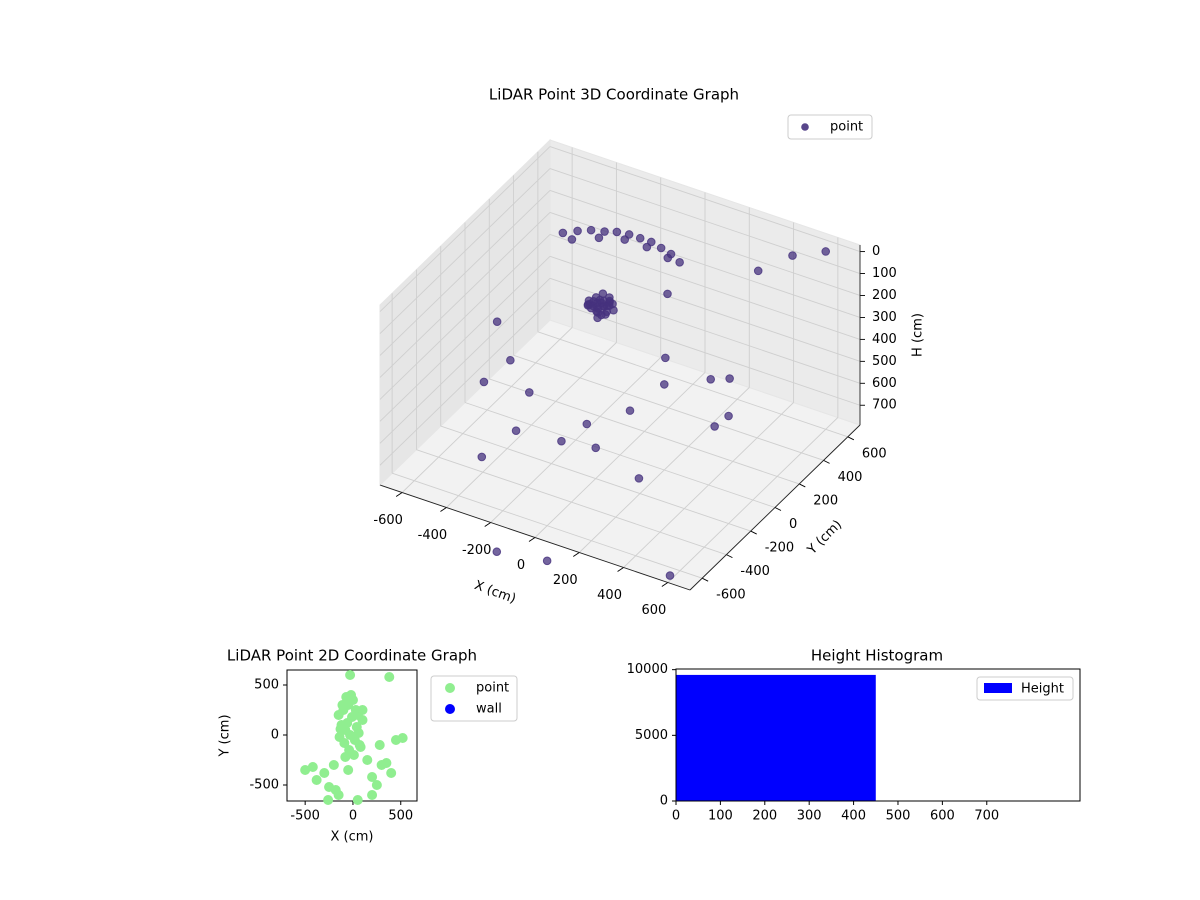 The height and width of the screenshot is (900, 1200). What do you see at coordinates (352, 656) in the screenshot?
I see `chart-title: LiDAR Point 2D Coordinate Graph` at bounding box center [352, 656].